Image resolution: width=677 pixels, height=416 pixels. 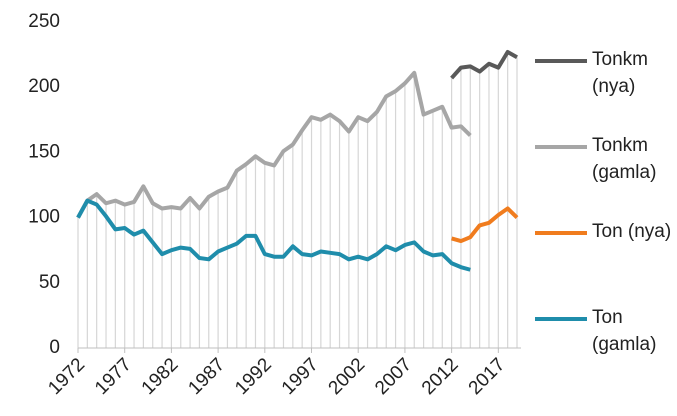 I want to click on x-tick-label: 1977, so click(x=113, y=376).